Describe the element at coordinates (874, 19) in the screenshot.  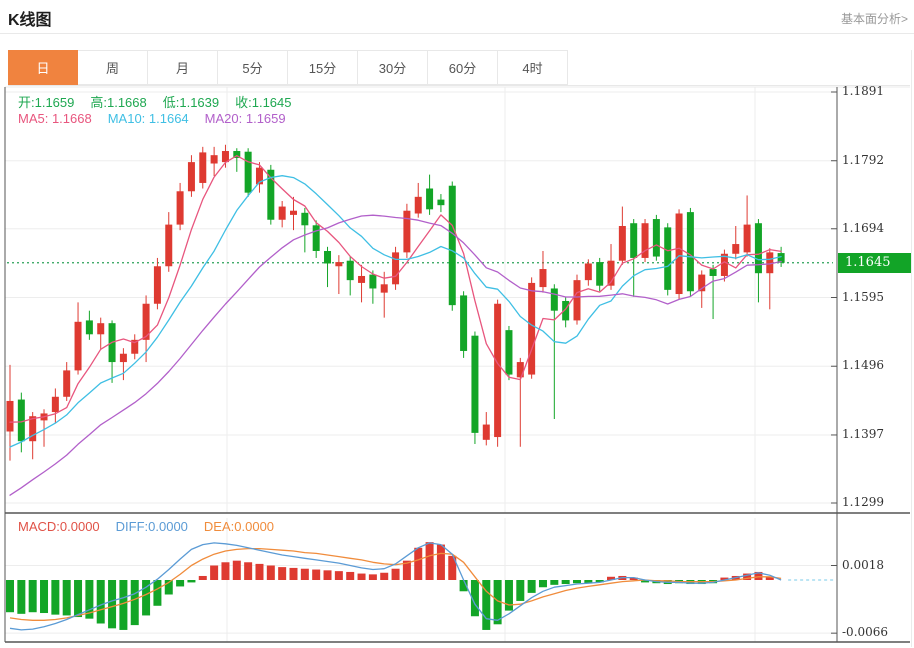
I see `fundamental-analysis-link: 基本面分析>` at that location.